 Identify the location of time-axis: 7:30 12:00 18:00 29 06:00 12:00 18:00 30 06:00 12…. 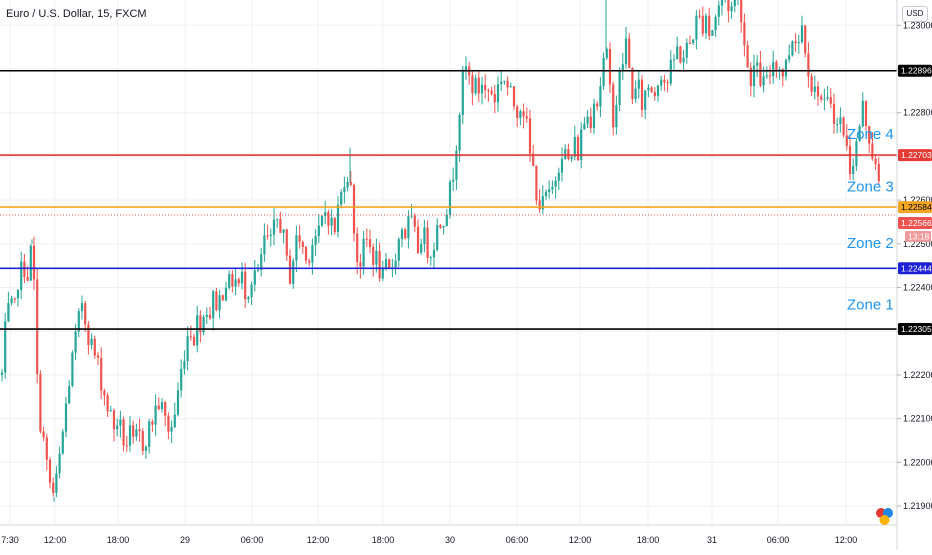
(448, 534).